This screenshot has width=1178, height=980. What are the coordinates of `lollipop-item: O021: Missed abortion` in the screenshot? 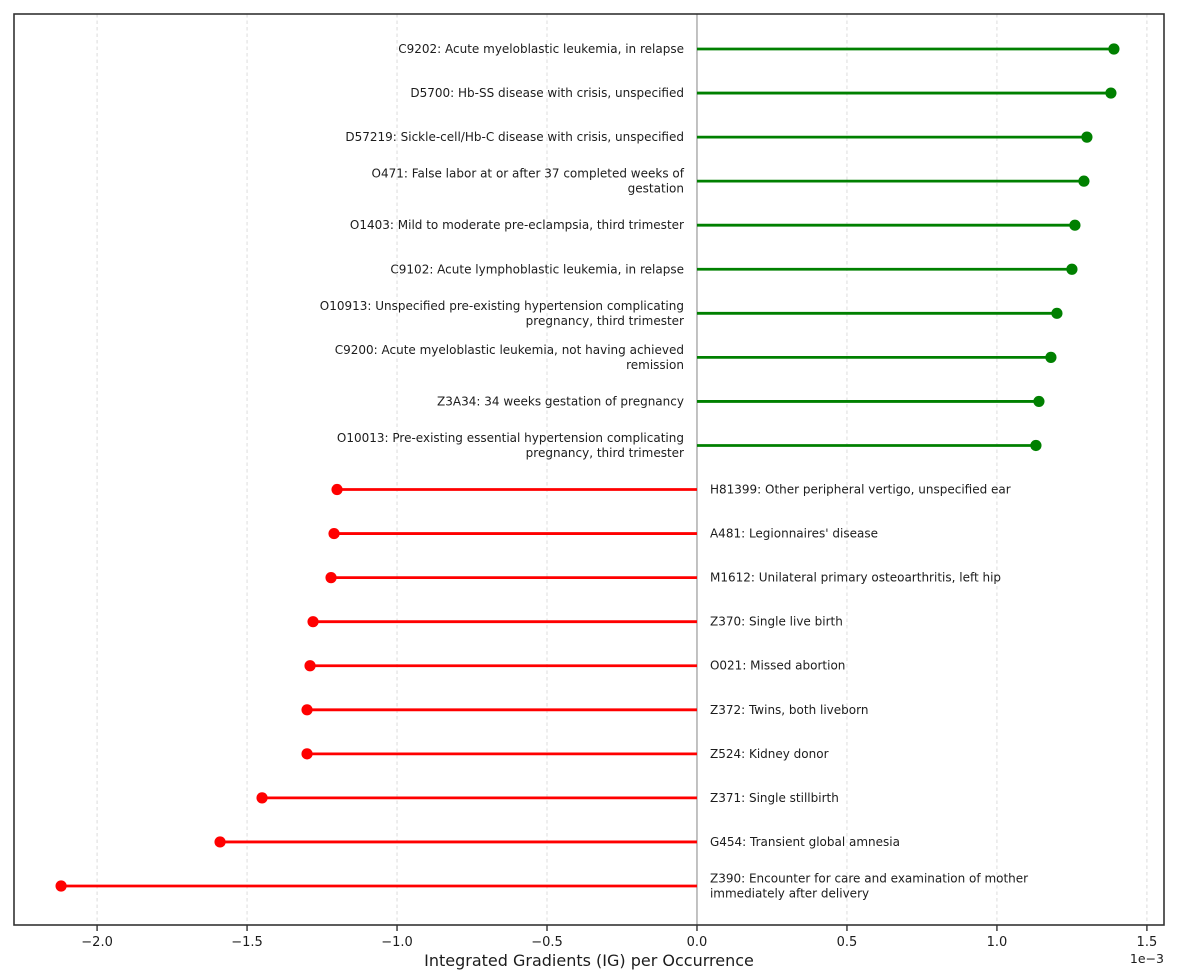 It's located at (574, 666).